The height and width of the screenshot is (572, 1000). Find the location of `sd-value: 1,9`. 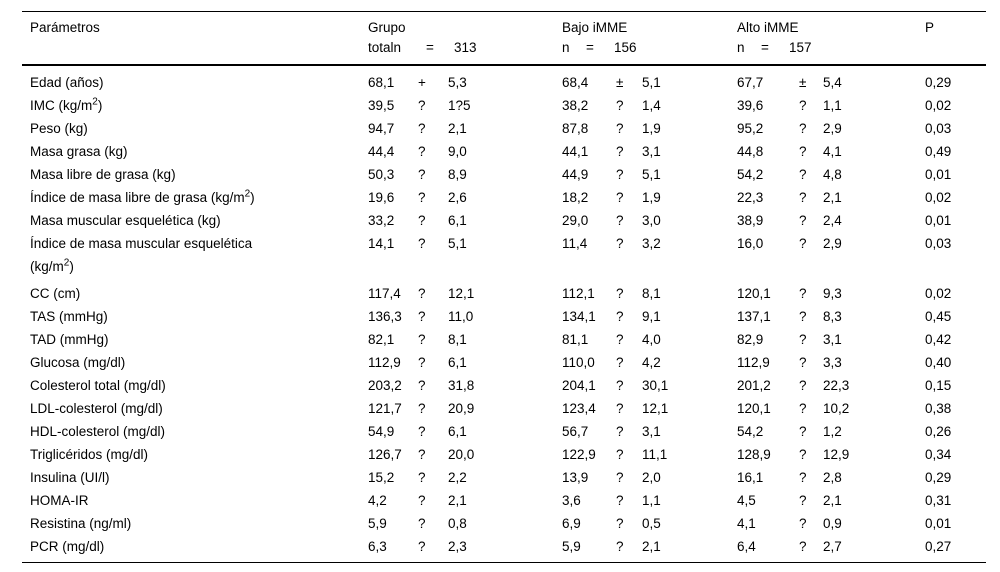

sd-value: 1,9 is located at coordinates (651, 128).